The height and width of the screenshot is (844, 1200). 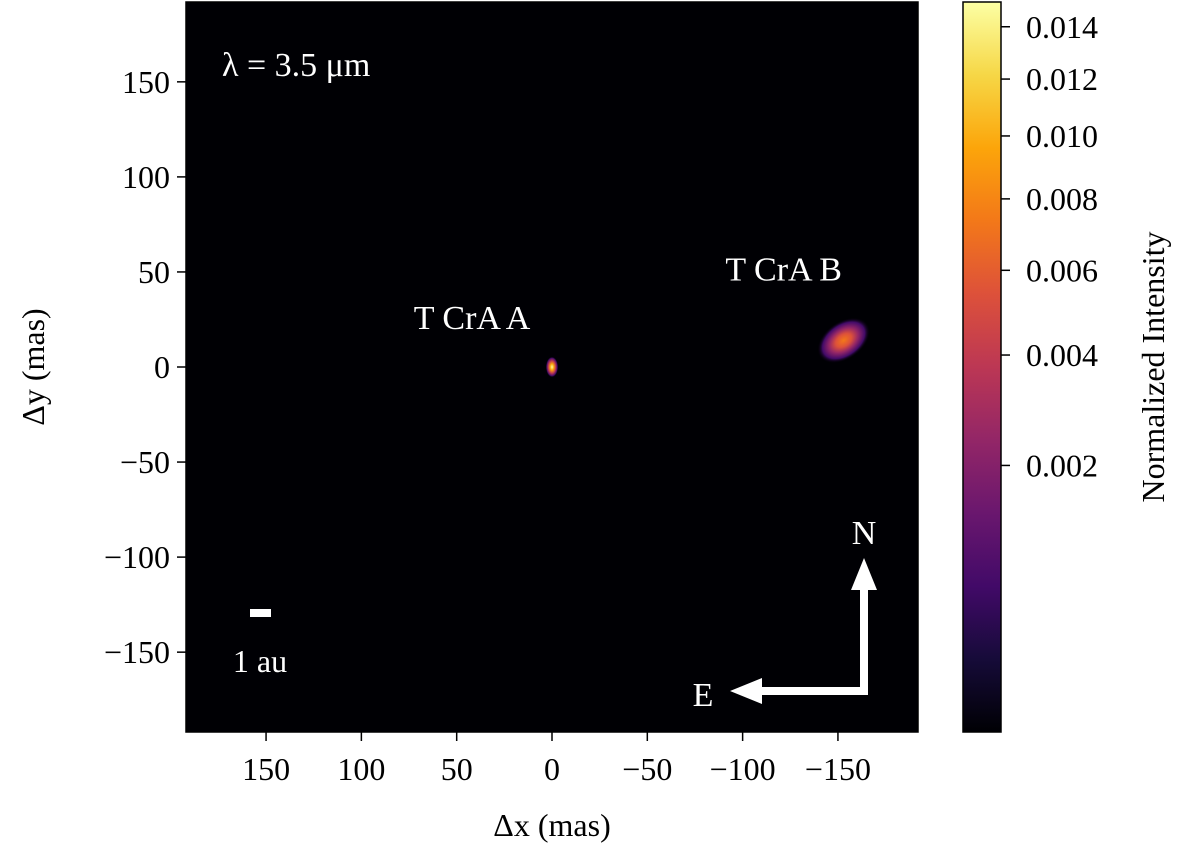 What do you see at coordinates (982, 367) in the screenshot?
I see `colorbar-gradient-bar` at bounding box center [982, 367].